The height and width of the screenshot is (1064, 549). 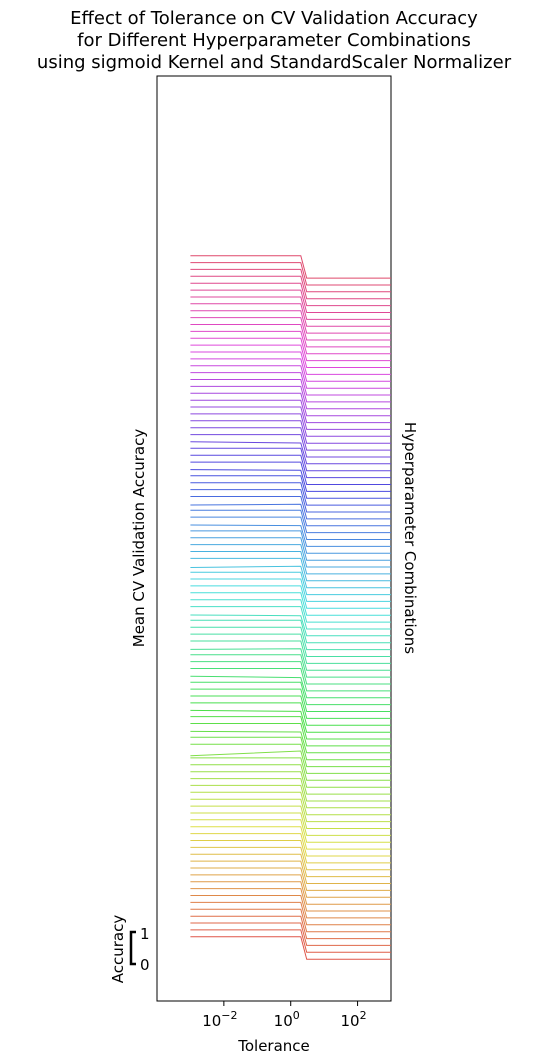 I want to click on scale-bar-bracket, so click(x=132, y=948).